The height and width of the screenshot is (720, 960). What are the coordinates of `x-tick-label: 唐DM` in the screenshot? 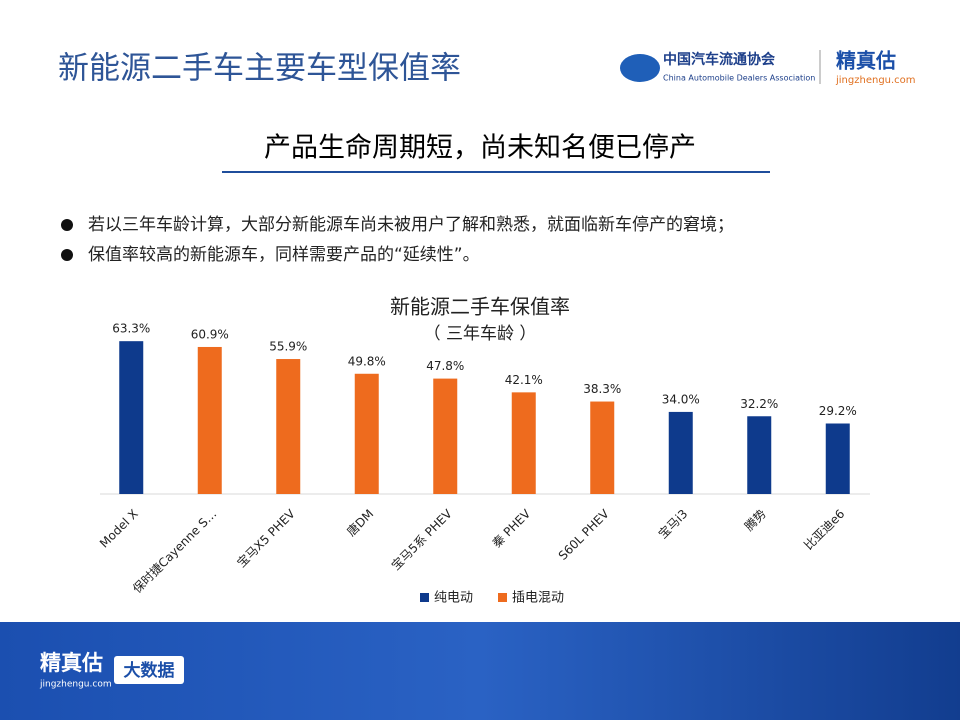 It's located at (359, 522).